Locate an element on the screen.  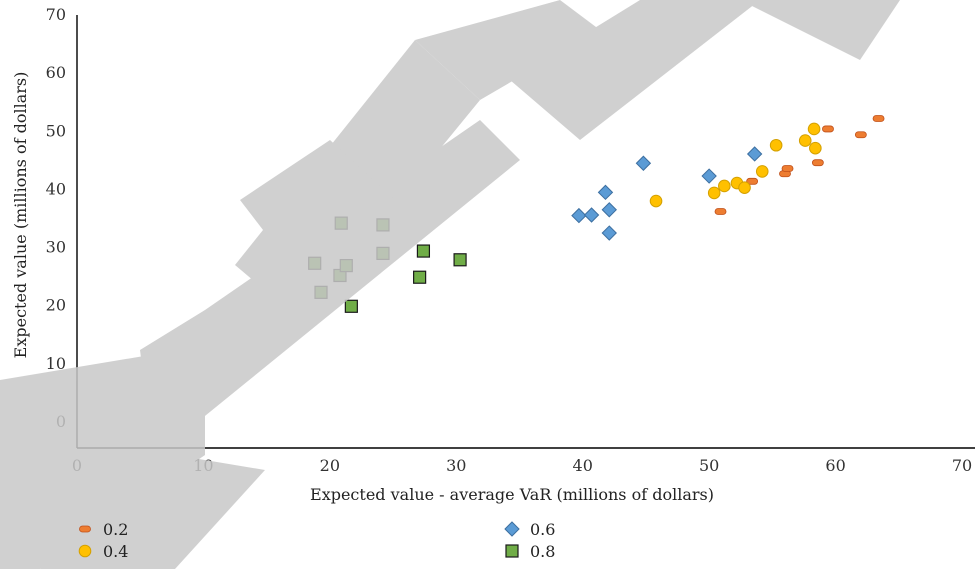
x-tick-label: 20 is located at coordinates (330, 465).